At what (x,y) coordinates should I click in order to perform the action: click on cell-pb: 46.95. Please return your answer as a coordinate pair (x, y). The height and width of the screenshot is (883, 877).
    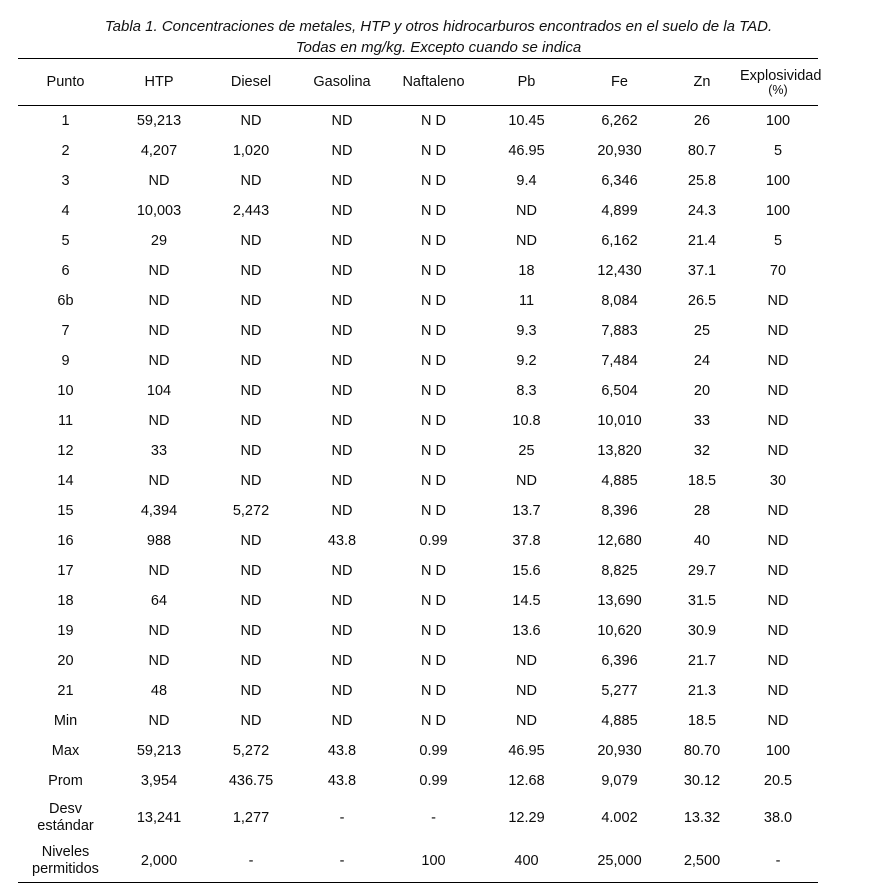
    Looking at the image, I should click on (526, 751).